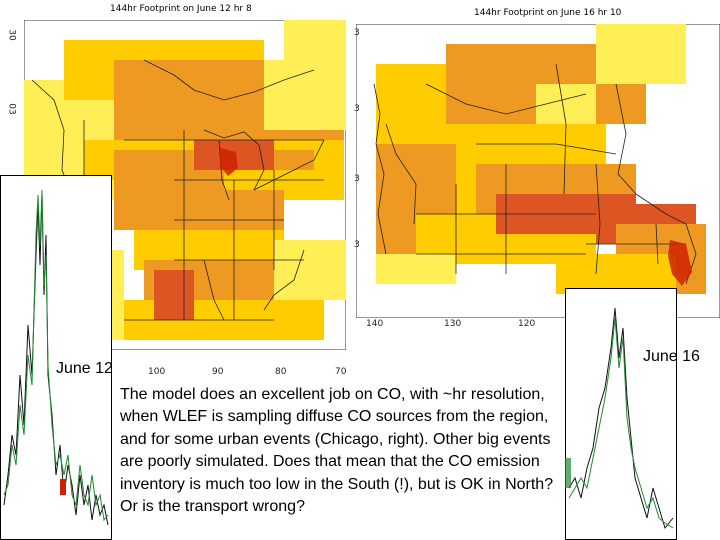 This screenshot has height=540, width=720. Describe the element at coordinates (357, 33) in the screenshot. I see `right-ytick-1: 3` at that location.